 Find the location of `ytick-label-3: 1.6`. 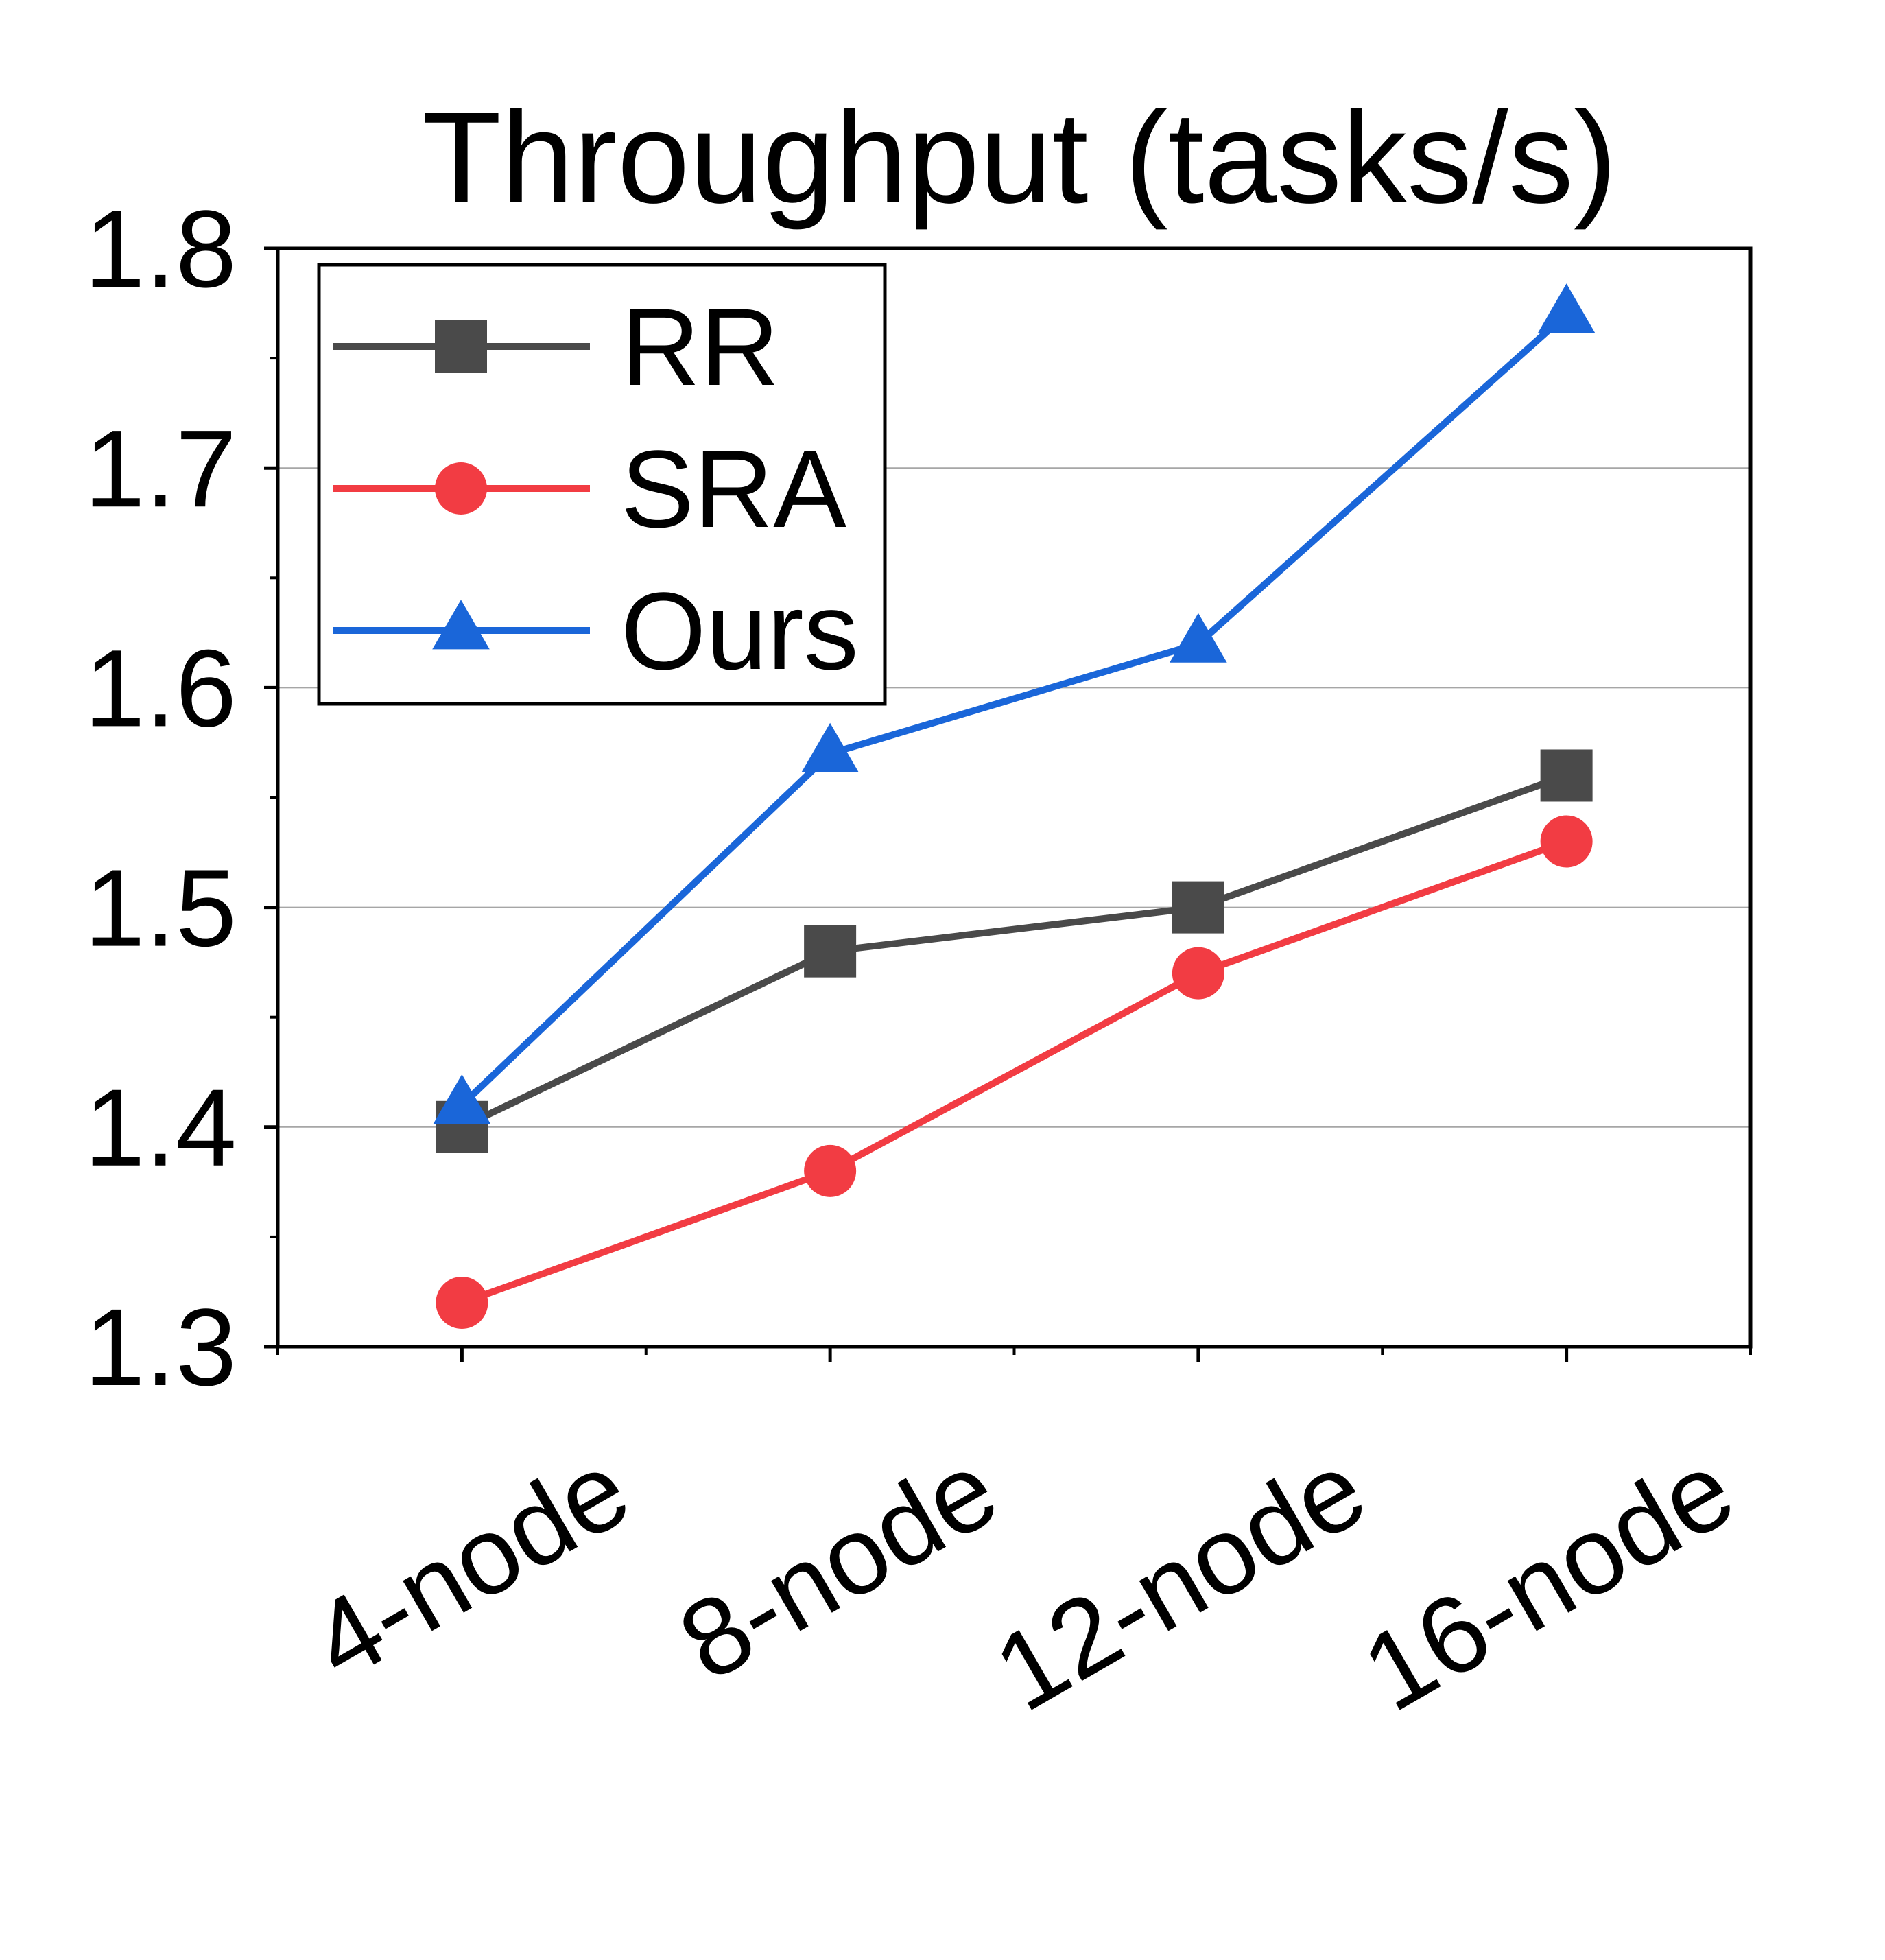

ytick-label-3: 1.6 is located at coordinates (160, 687).